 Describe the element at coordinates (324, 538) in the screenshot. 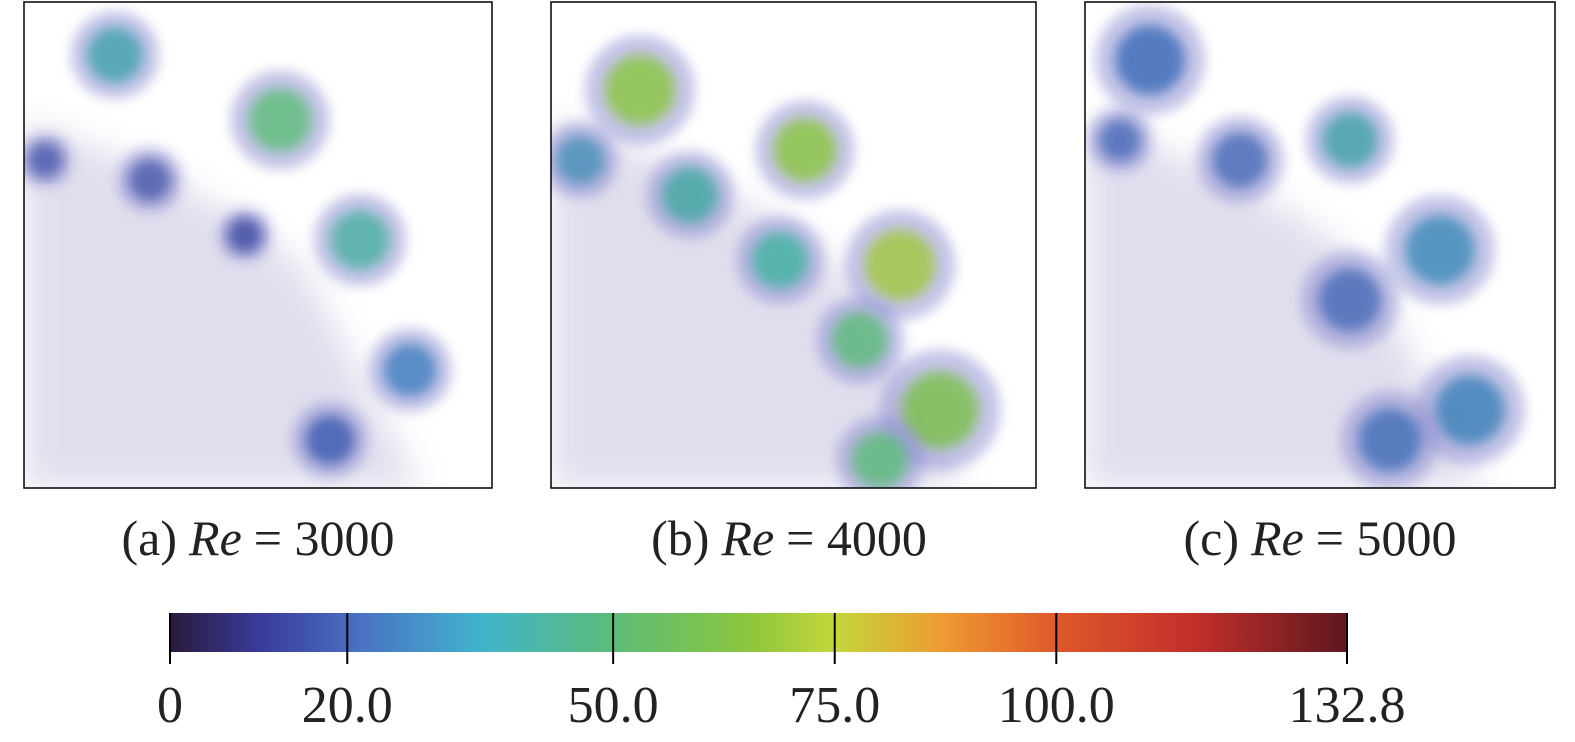

I see `caption-value: = 3000` at that location.